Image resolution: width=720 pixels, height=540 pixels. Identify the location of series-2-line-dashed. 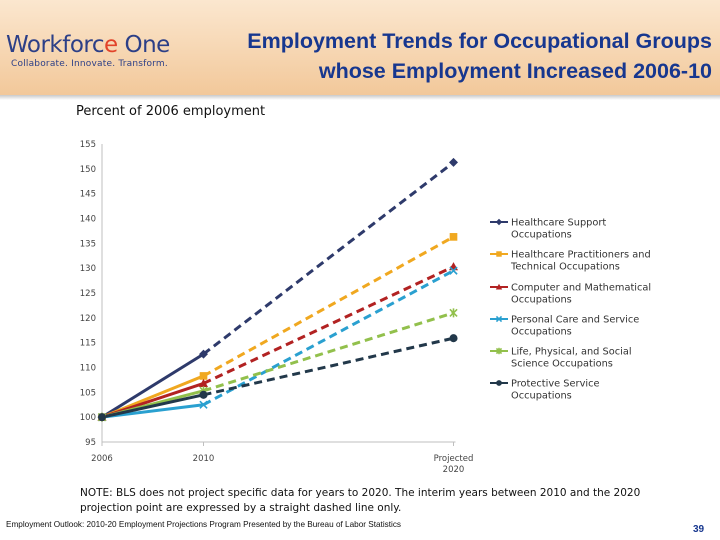
(328, 306).